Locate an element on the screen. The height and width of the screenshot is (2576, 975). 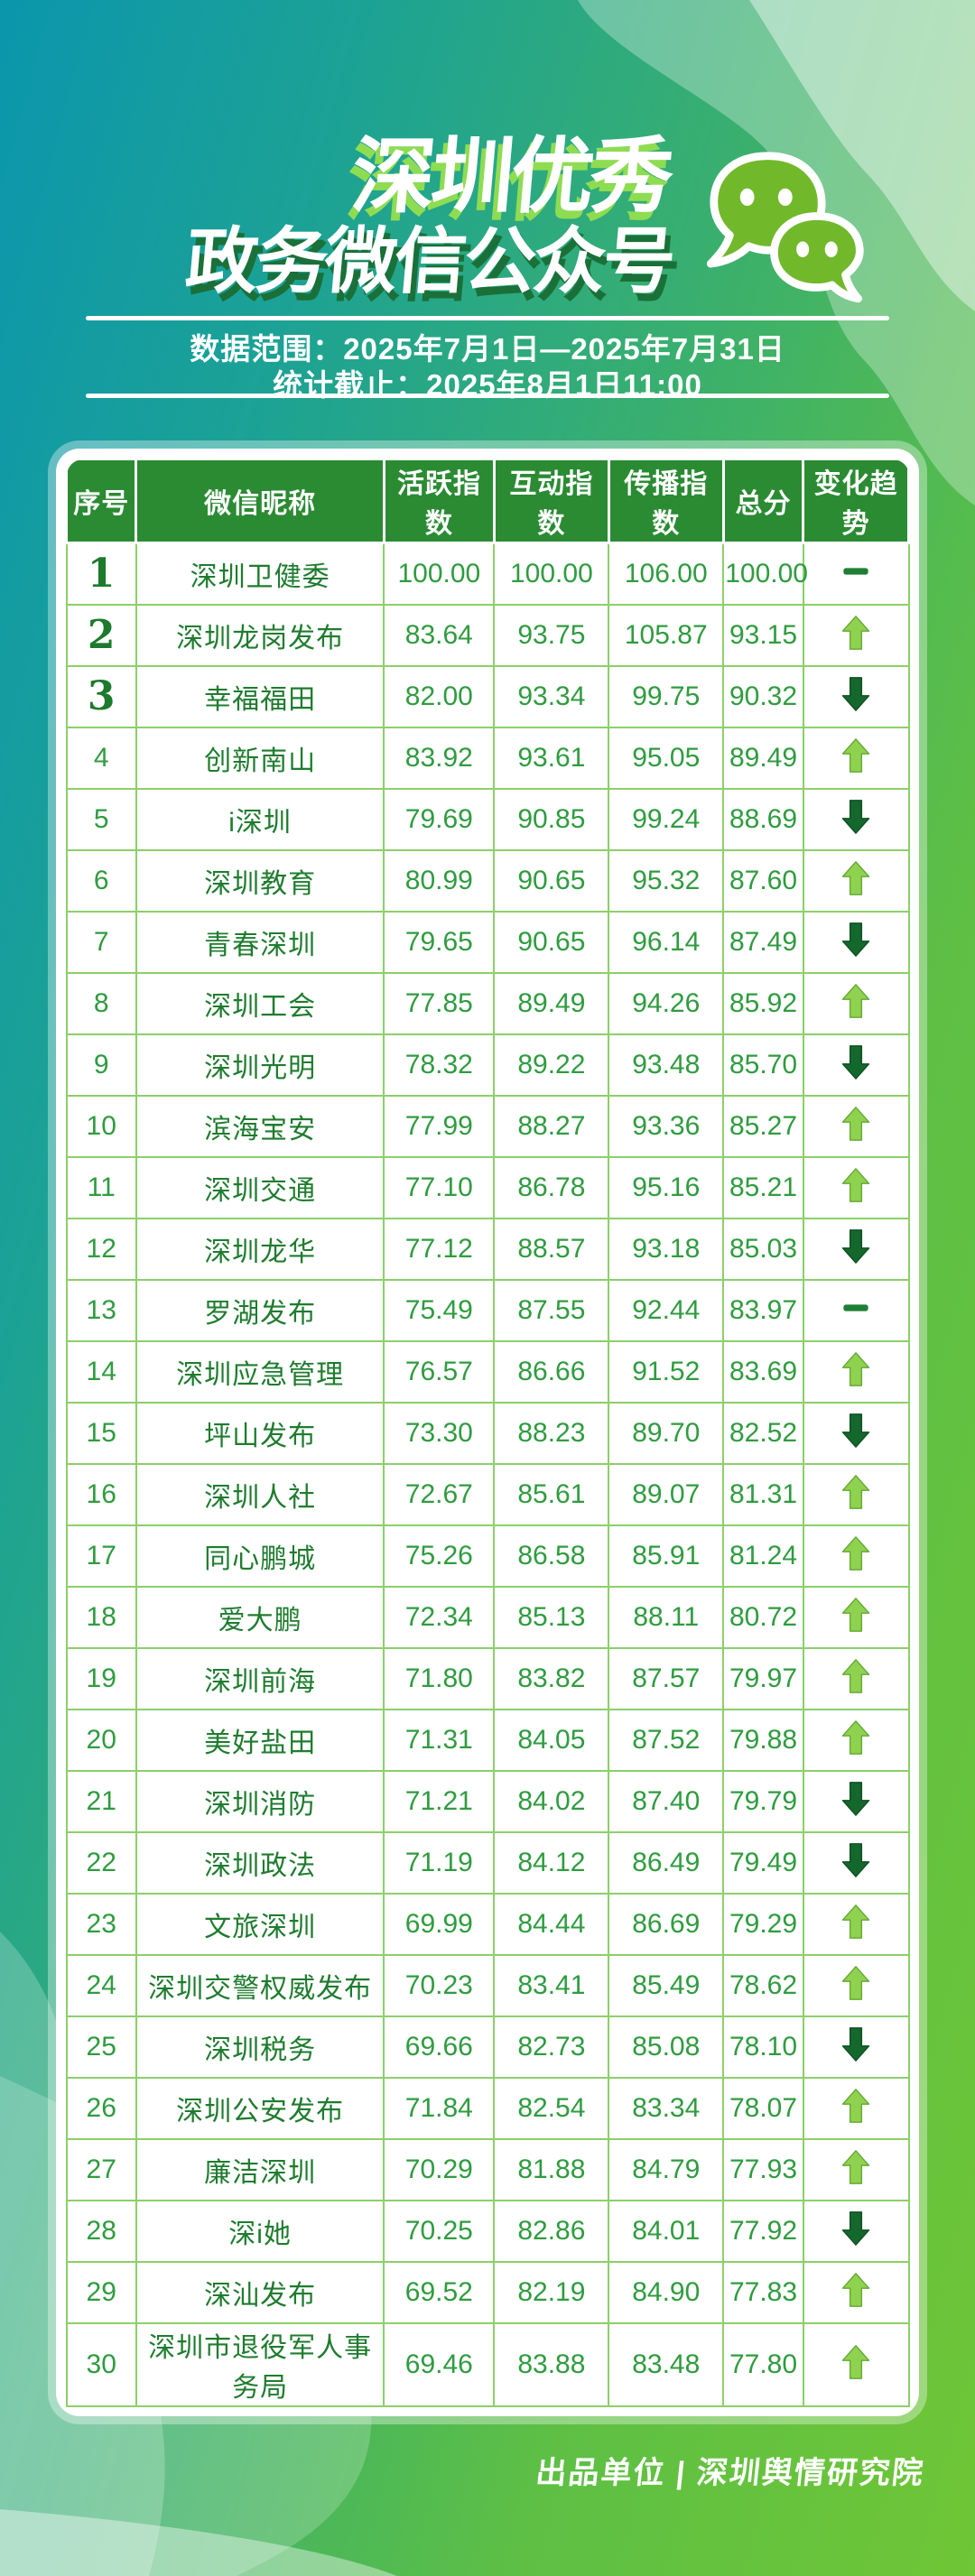
spread-index-cell: 88.11 is located at coordinates (667, 1617).